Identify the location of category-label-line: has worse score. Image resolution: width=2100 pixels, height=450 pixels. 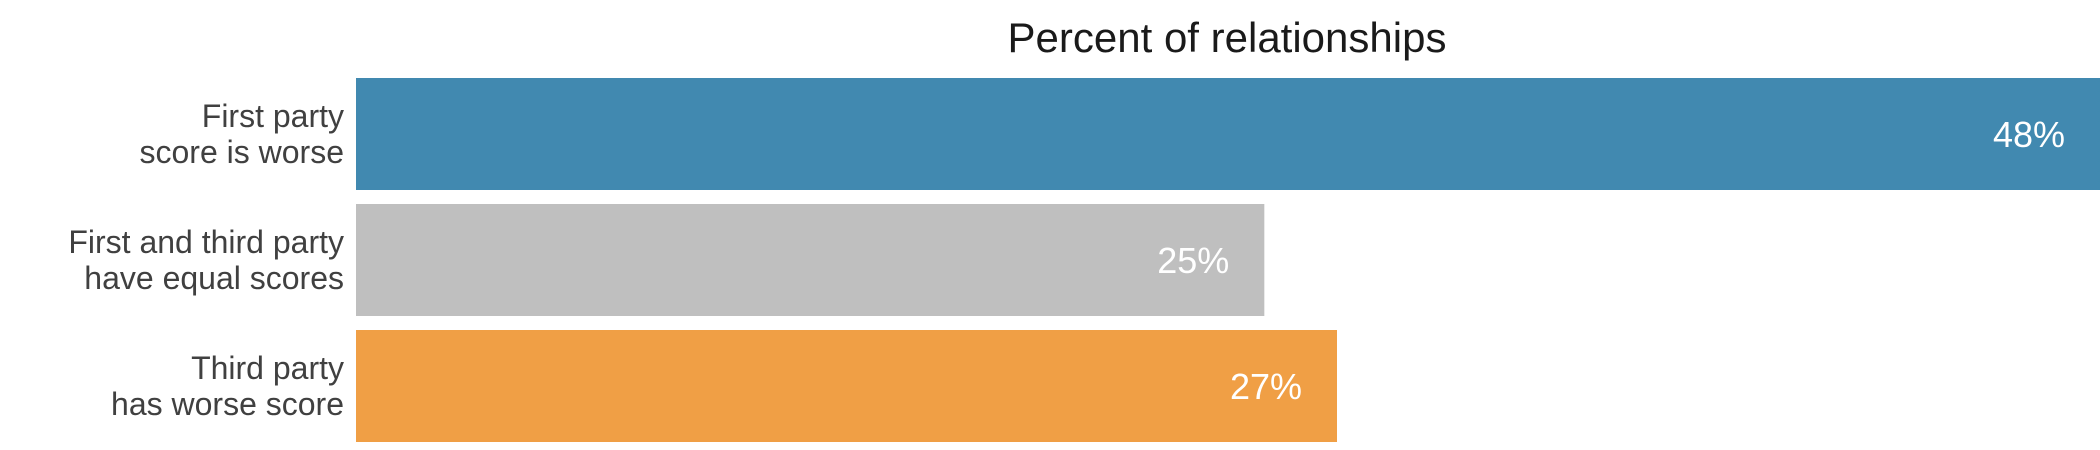
(227, 404).